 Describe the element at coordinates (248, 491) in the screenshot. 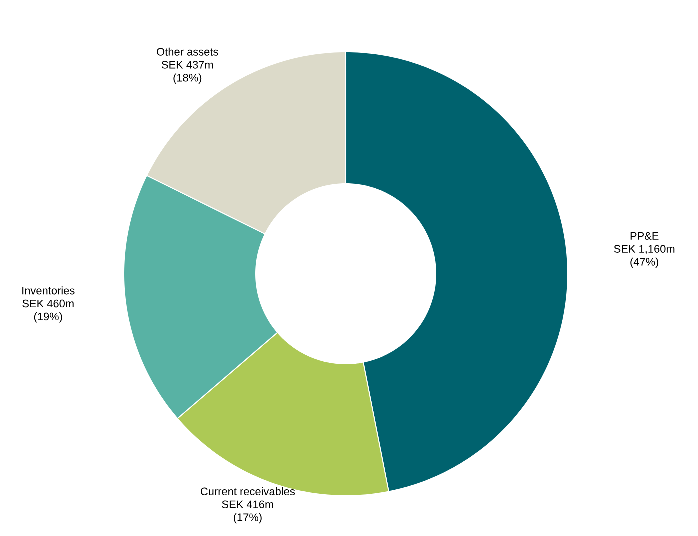

I see `slice-label: Current receivables` at that location.